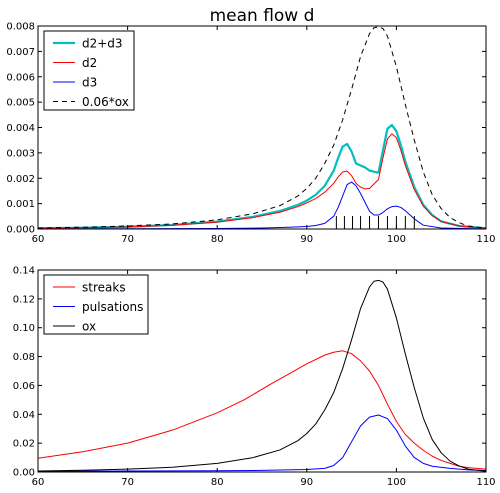 The image size is (500, 493). Describe the element at coordinates (24, 357) in the screenshot. I see `y-tick-label: 0.08` at that location.